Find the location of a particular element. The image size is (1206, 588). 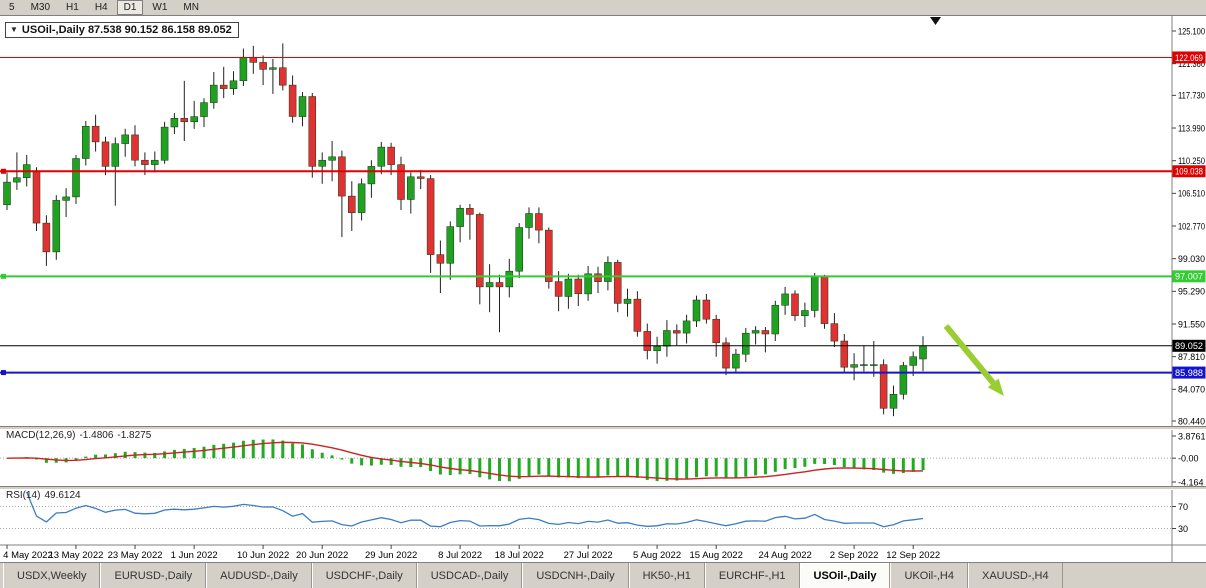

chevron-down-icon: ▼ is located at coordinates (14, 29).